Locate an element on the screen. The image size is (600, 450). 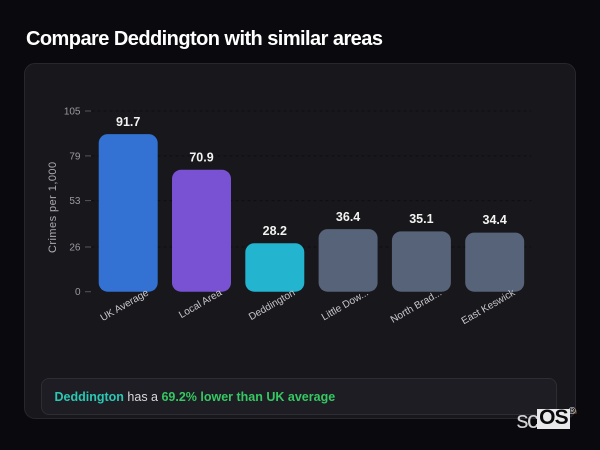
svg-text: Deddington is located at coordinates (272, 305).